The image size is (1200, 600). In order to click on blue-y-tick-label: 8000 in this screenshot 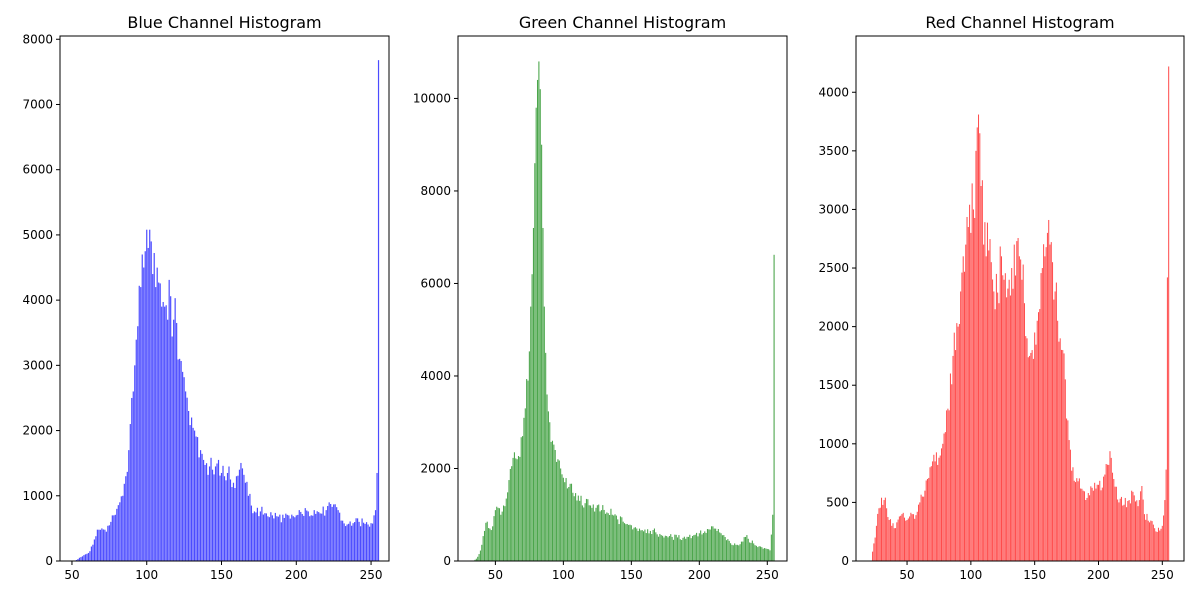, I will do `click(37, 39)`.